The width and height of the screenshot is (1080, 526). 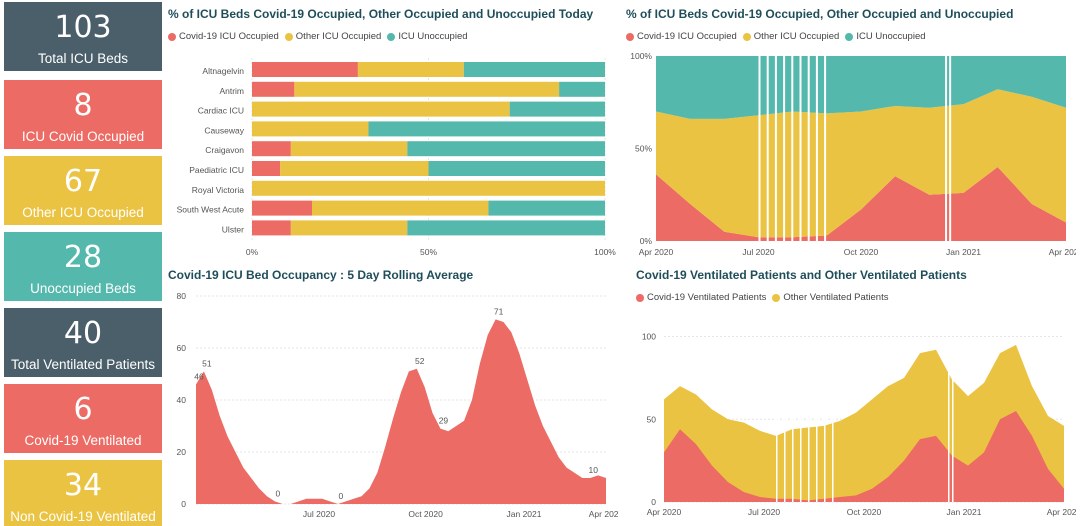 I want to click on category-label: Ulster, so click(x=233, y=229).